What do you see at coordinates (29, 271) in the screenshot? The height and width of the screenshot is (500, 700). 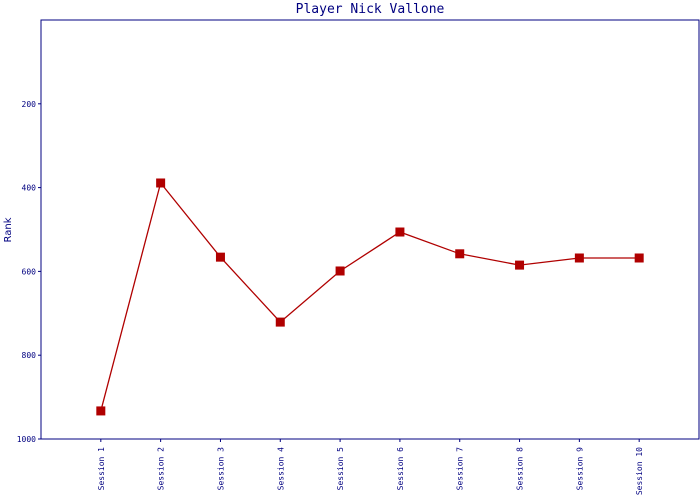 I see `y-tick-label: 600` at bounding box center [29, 271].